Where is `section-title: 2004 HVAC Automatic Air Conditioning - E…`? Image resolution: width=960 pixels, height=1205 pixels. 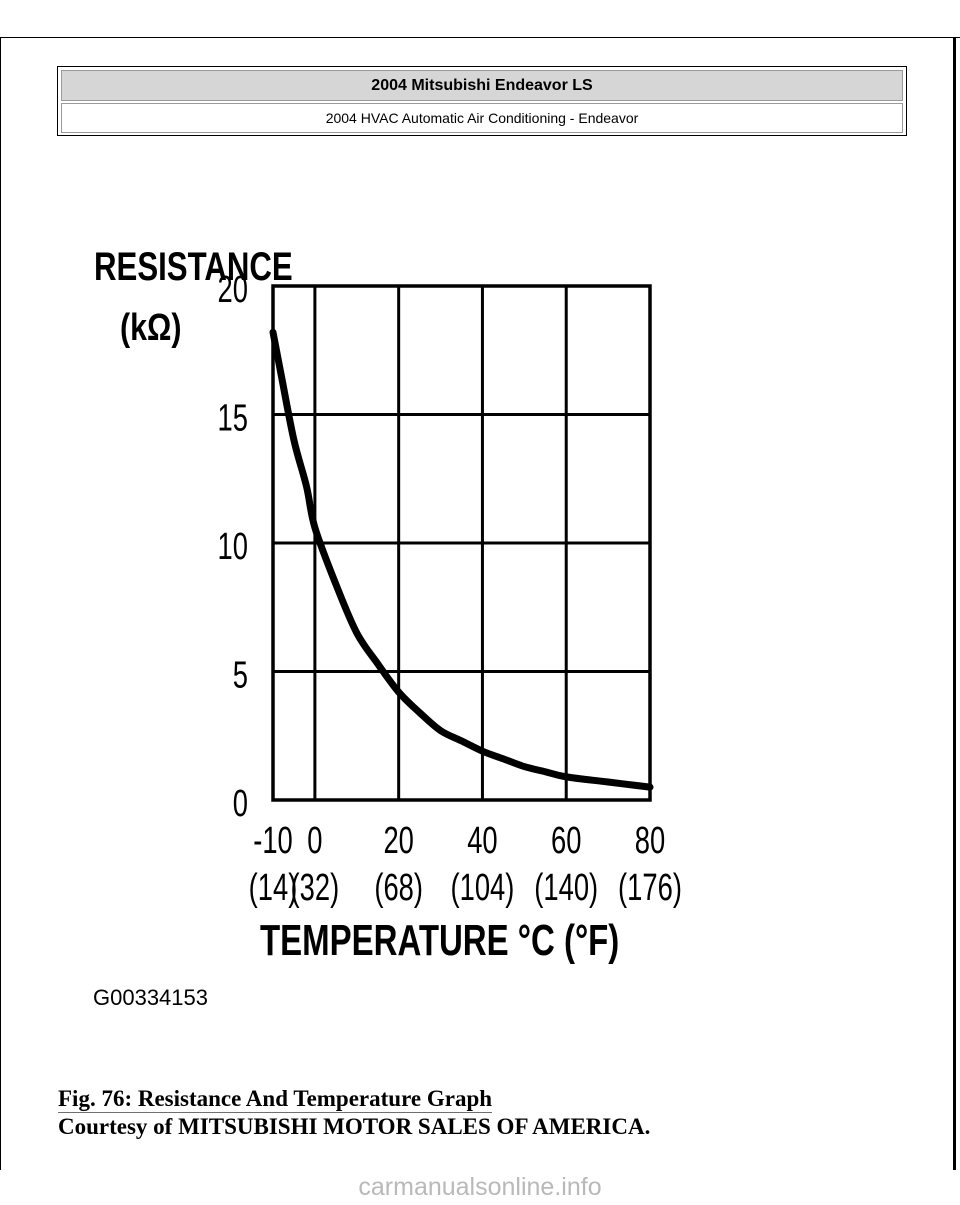
section-title: 2004 HVAC Automatic Air Conditioning - E… is located at coordinates (482, 118).